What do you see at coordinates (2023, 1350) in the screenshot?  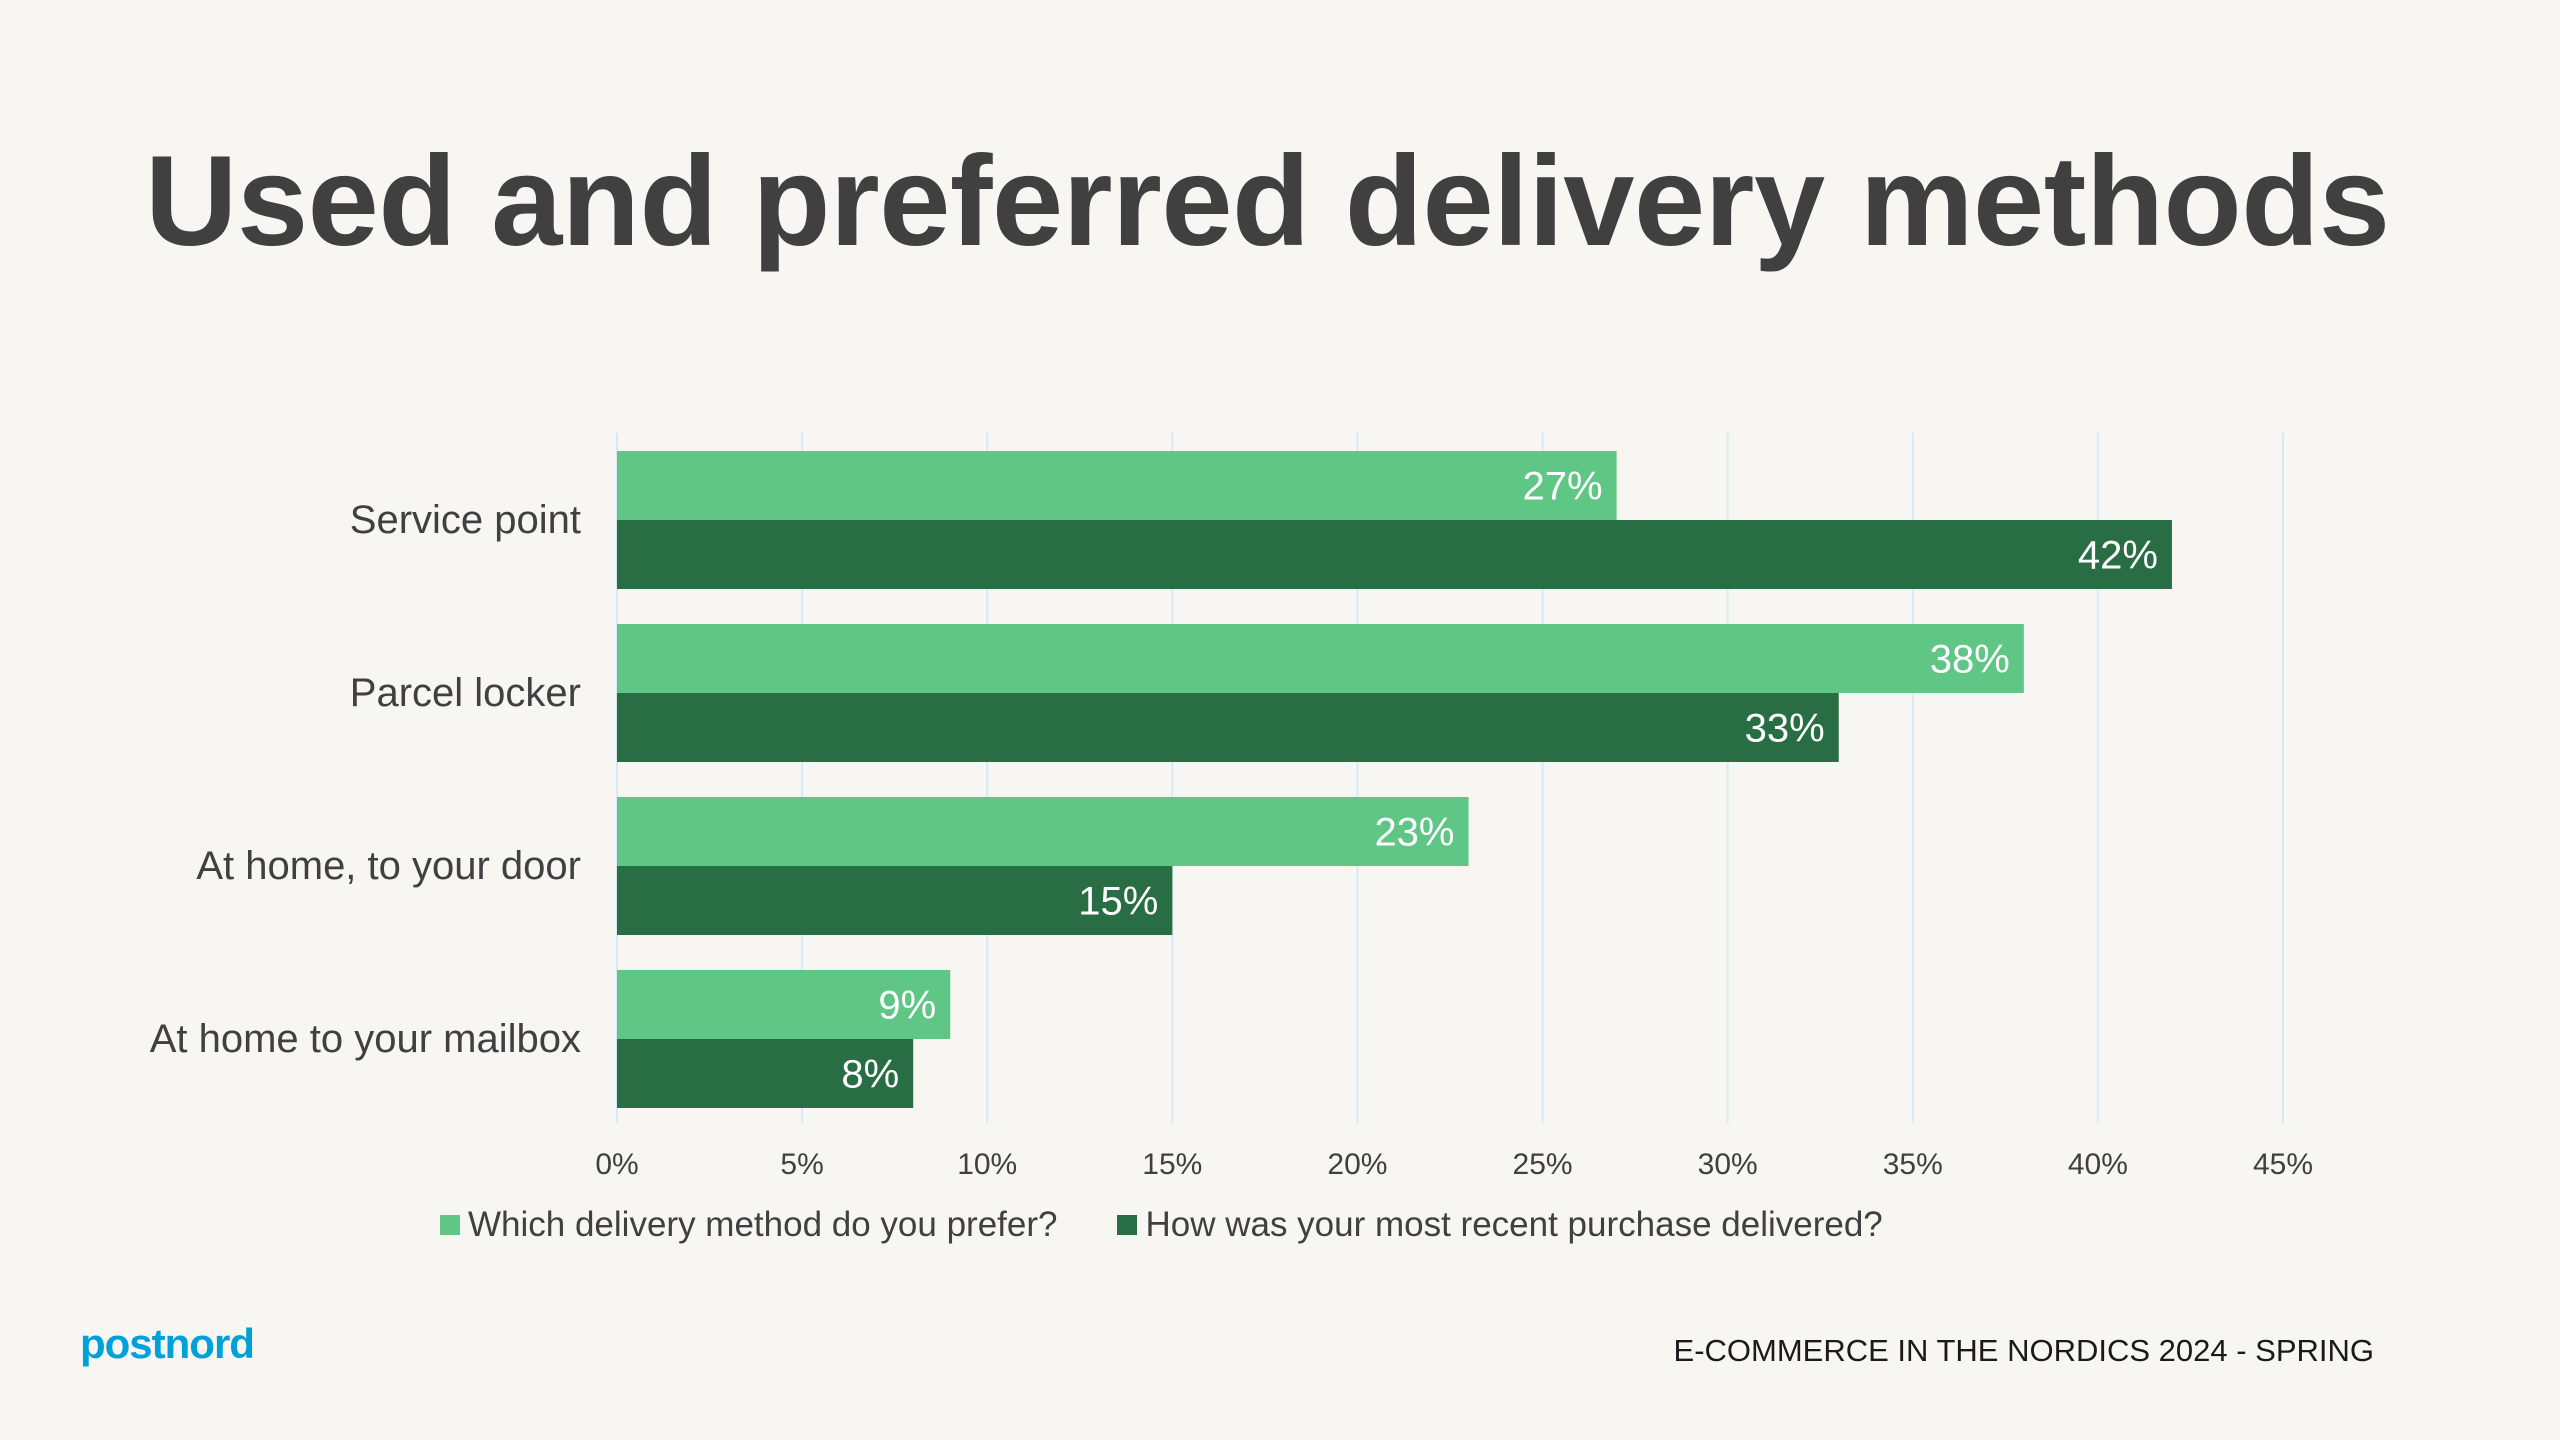 I see `footer-text: E-COMMERCE IN THE NORDICS 2024 - SPRING` at bounding box center [2023, 1350].